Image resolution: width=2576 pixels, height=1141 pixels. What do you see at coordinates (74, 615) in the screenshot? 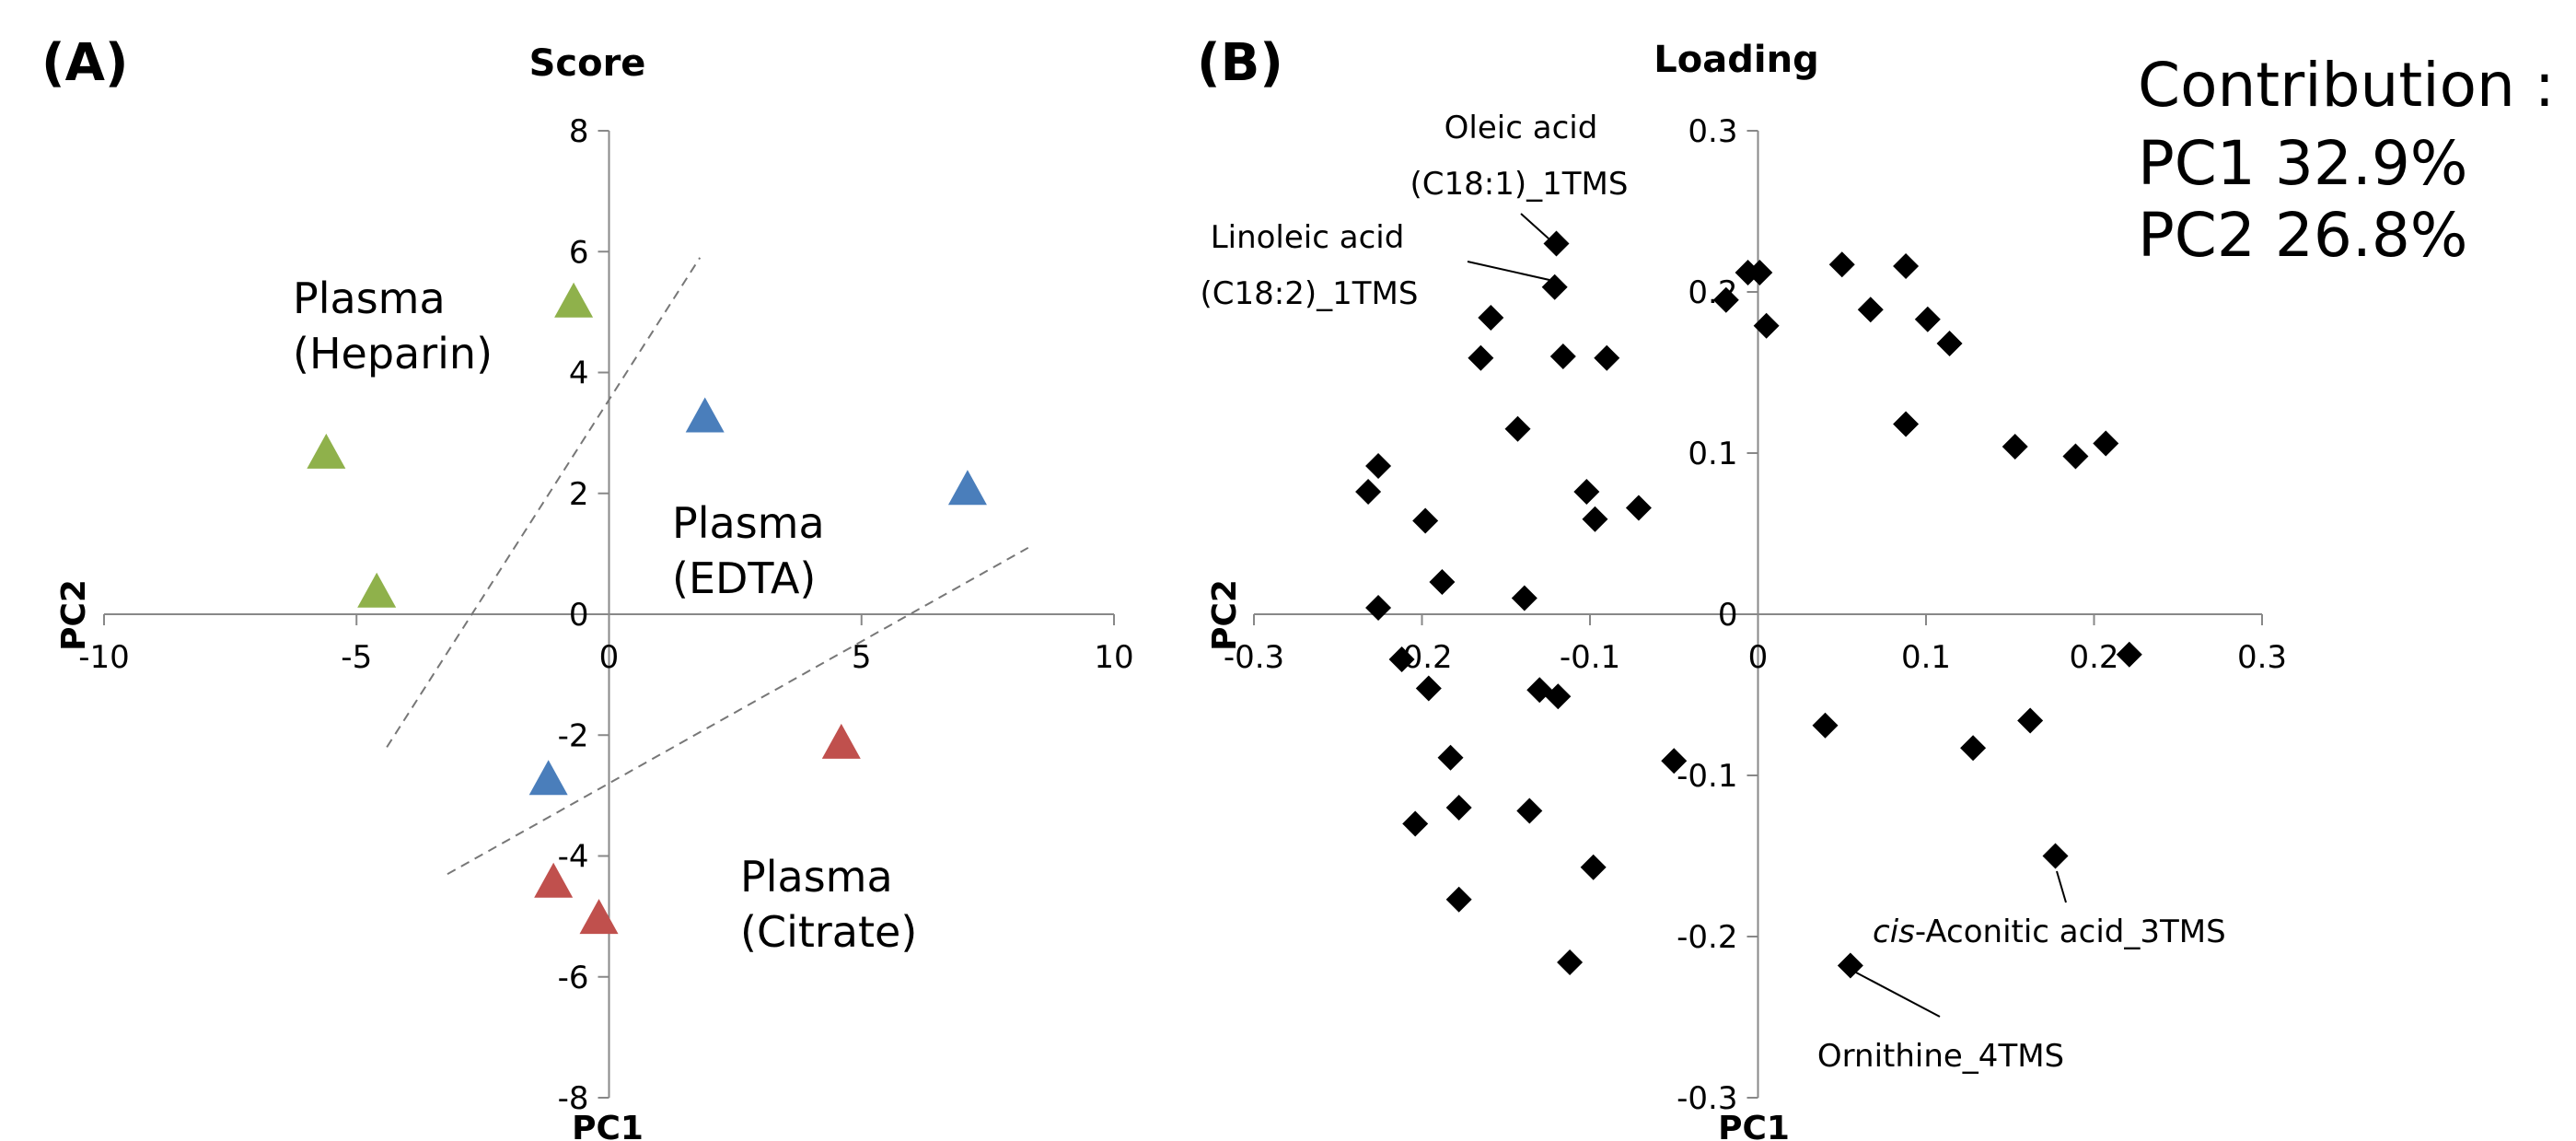
I see `score-y-axis-title: PC2` at bounding box center [74, 615].